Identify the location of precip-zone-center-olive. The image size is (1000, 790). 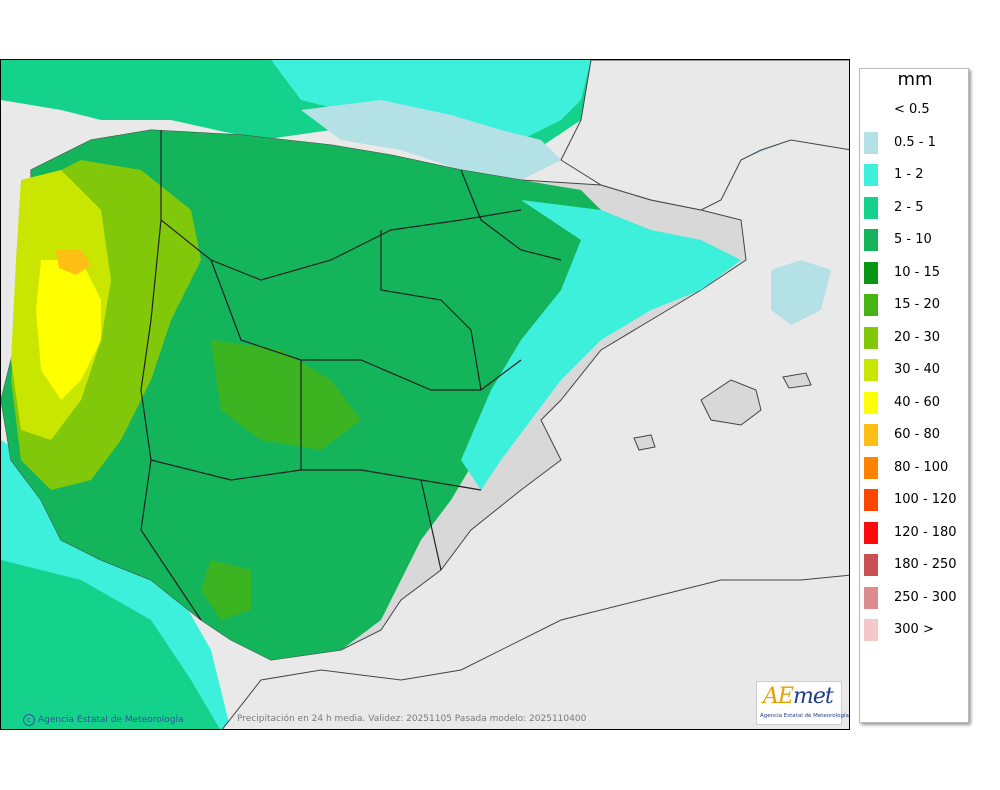
(286, 395).